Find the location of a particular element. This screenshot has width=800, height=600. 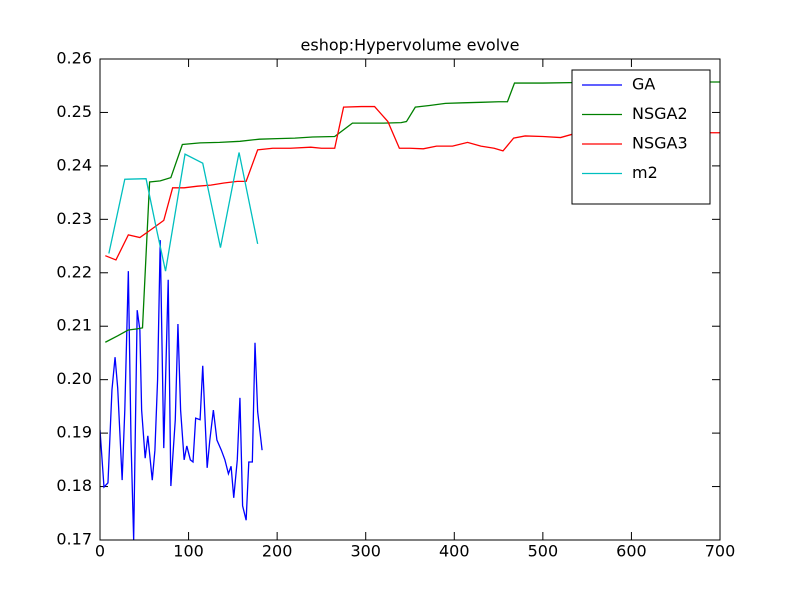

y-tick-label: 0.25 is located at coordinates (74, 111).